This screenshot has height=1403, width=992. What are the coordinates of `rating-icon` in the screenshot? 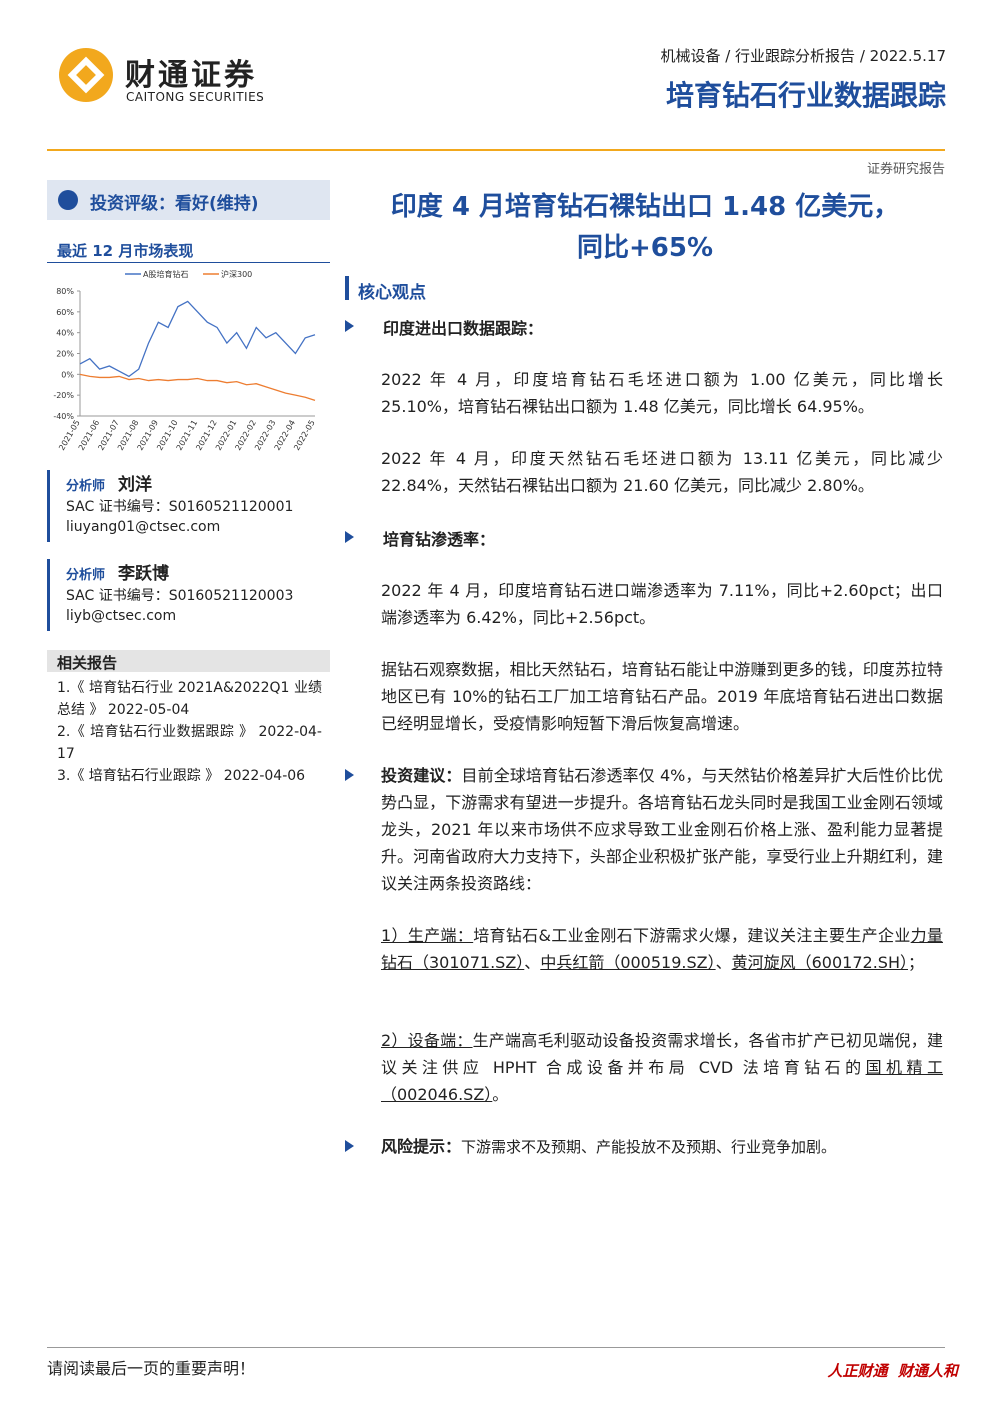 It's located at (68, 200).